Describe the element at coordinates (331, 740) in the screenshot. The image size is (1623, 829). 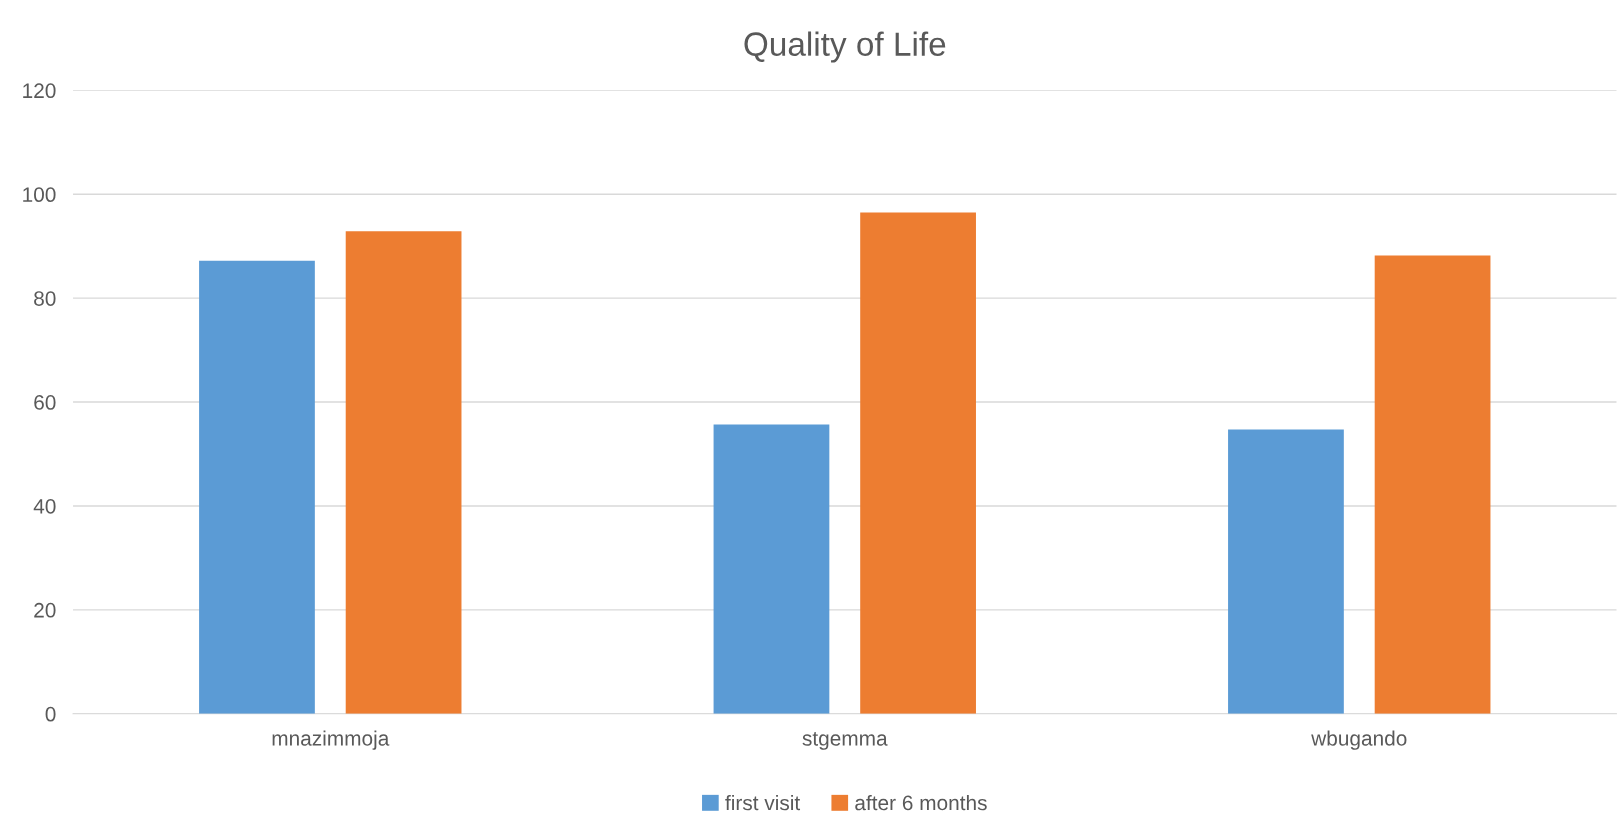
I see `x-tick-label: mnazimmoja` at that location.